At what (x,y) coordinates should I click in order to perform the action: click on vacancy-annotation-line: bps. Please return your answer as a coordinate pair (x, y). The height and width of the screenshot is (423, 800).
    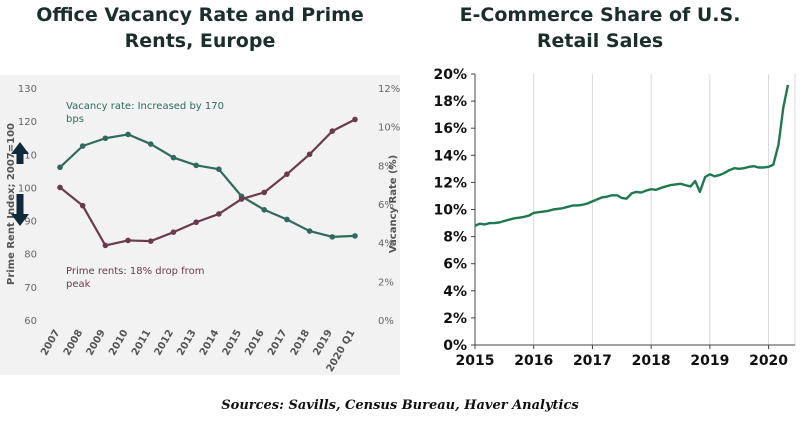
    Looking at the image, I should click on (75, 119).